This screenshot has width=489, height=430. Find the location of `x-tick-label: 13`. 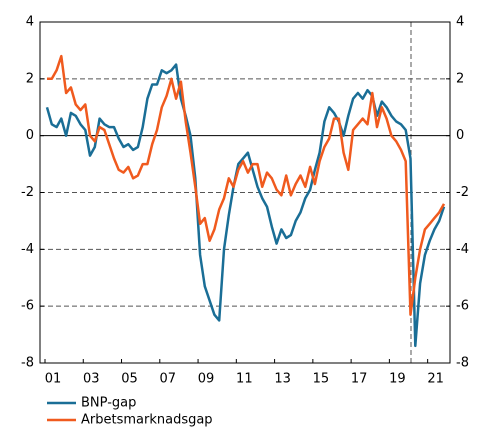

x-tick-label: 13 is located at coordinates (282, 379).